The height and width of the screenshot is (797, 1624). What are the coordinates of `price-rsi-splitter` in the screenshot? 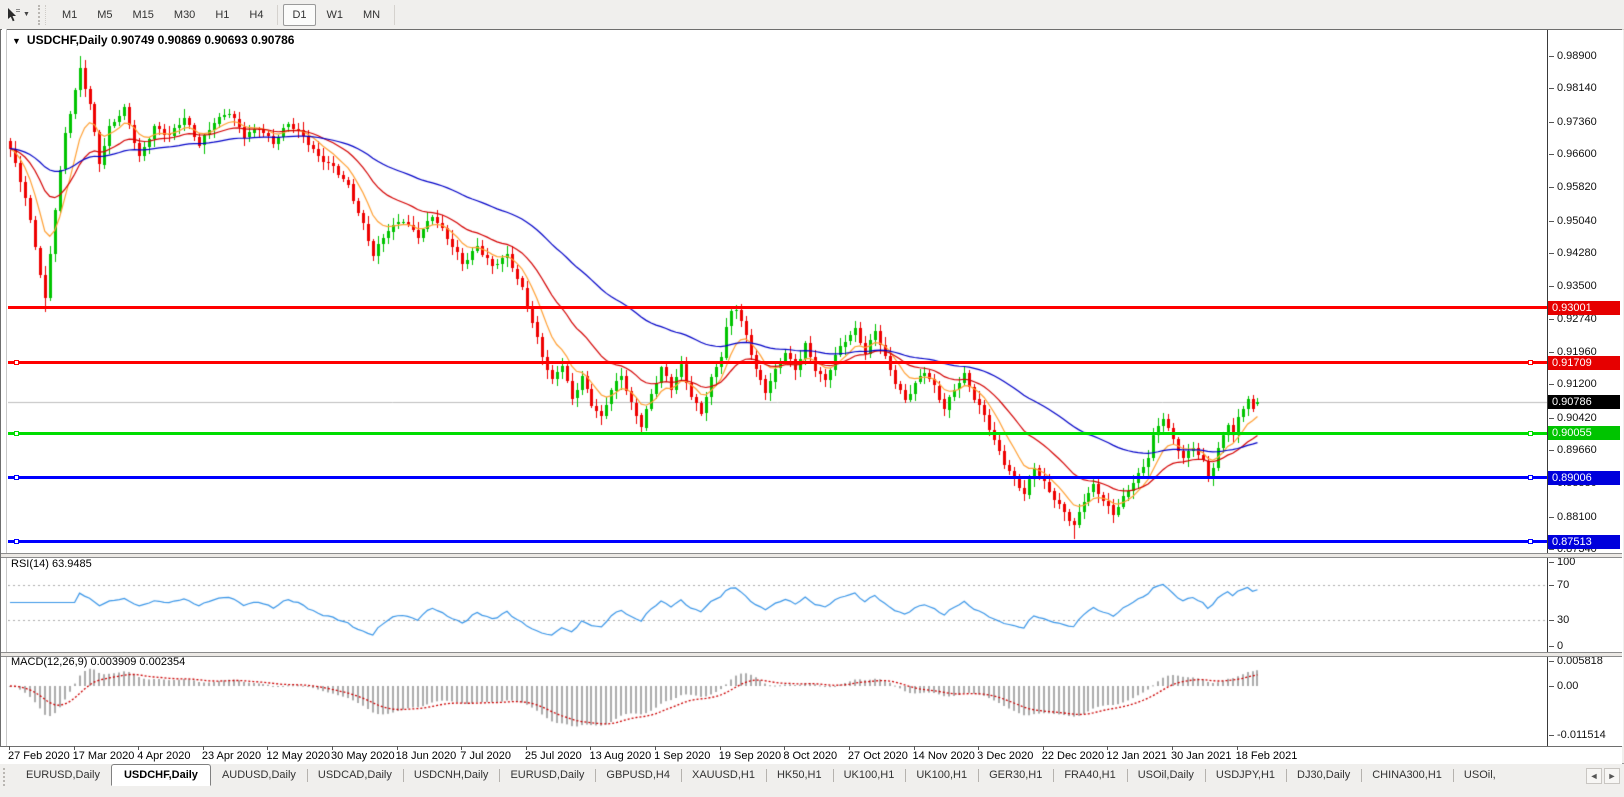 It's located at (811, 555).